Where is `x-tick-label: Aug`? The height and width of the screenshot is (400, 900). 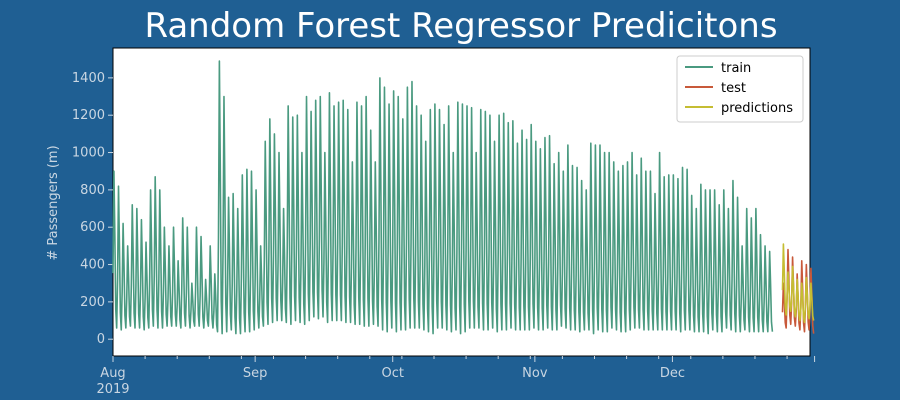 x-tick-label: Aug is located at coordinates (112, 373).